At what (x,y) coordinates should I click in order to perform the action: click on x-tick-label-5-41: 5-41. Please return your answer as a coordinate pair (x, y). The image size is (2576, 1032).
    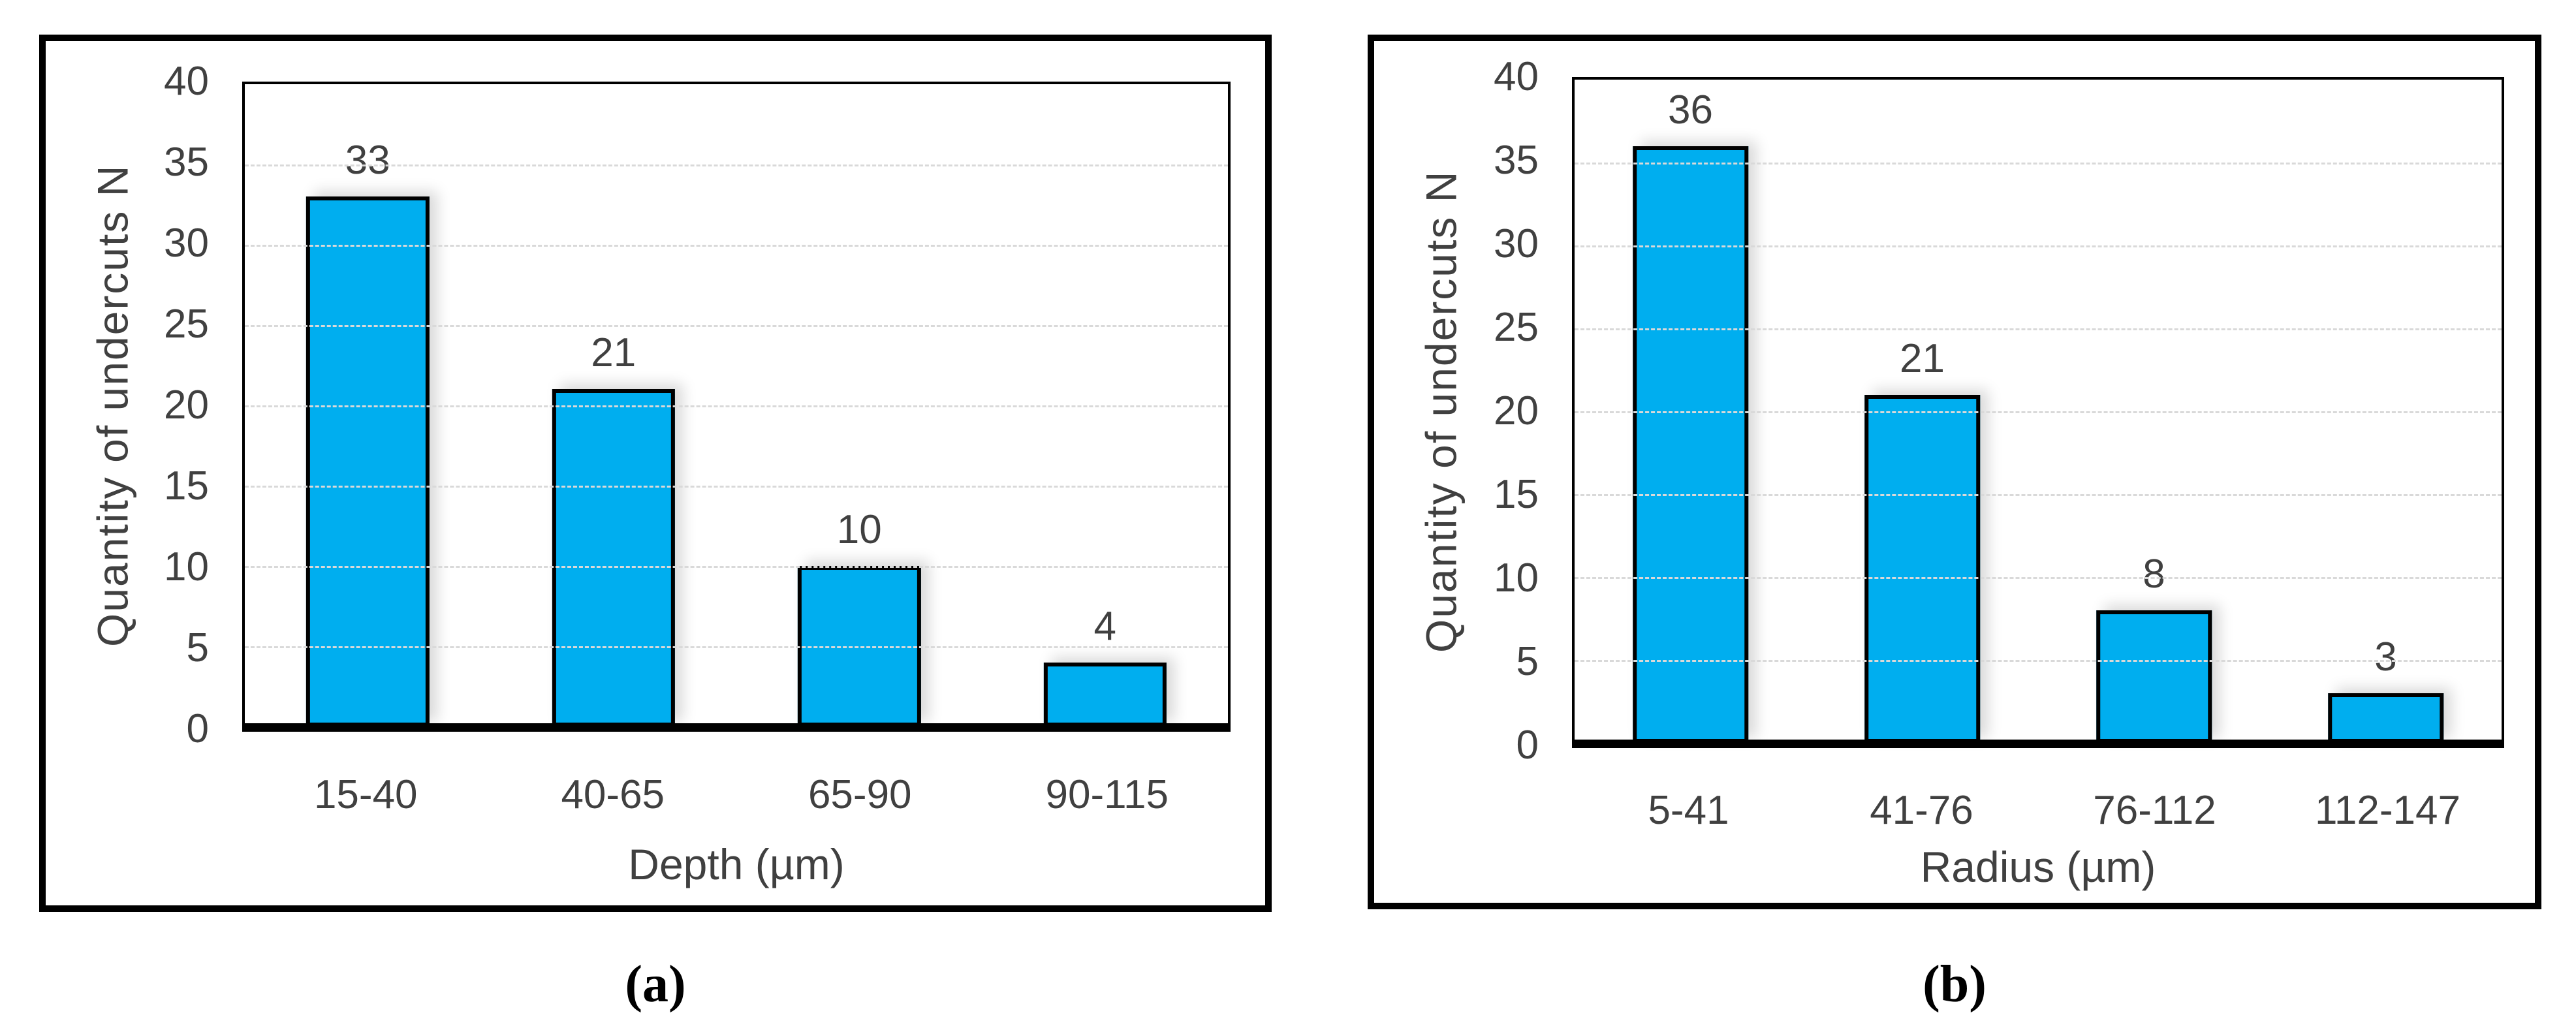
    Looking at the image, I should click on (1688, 810).